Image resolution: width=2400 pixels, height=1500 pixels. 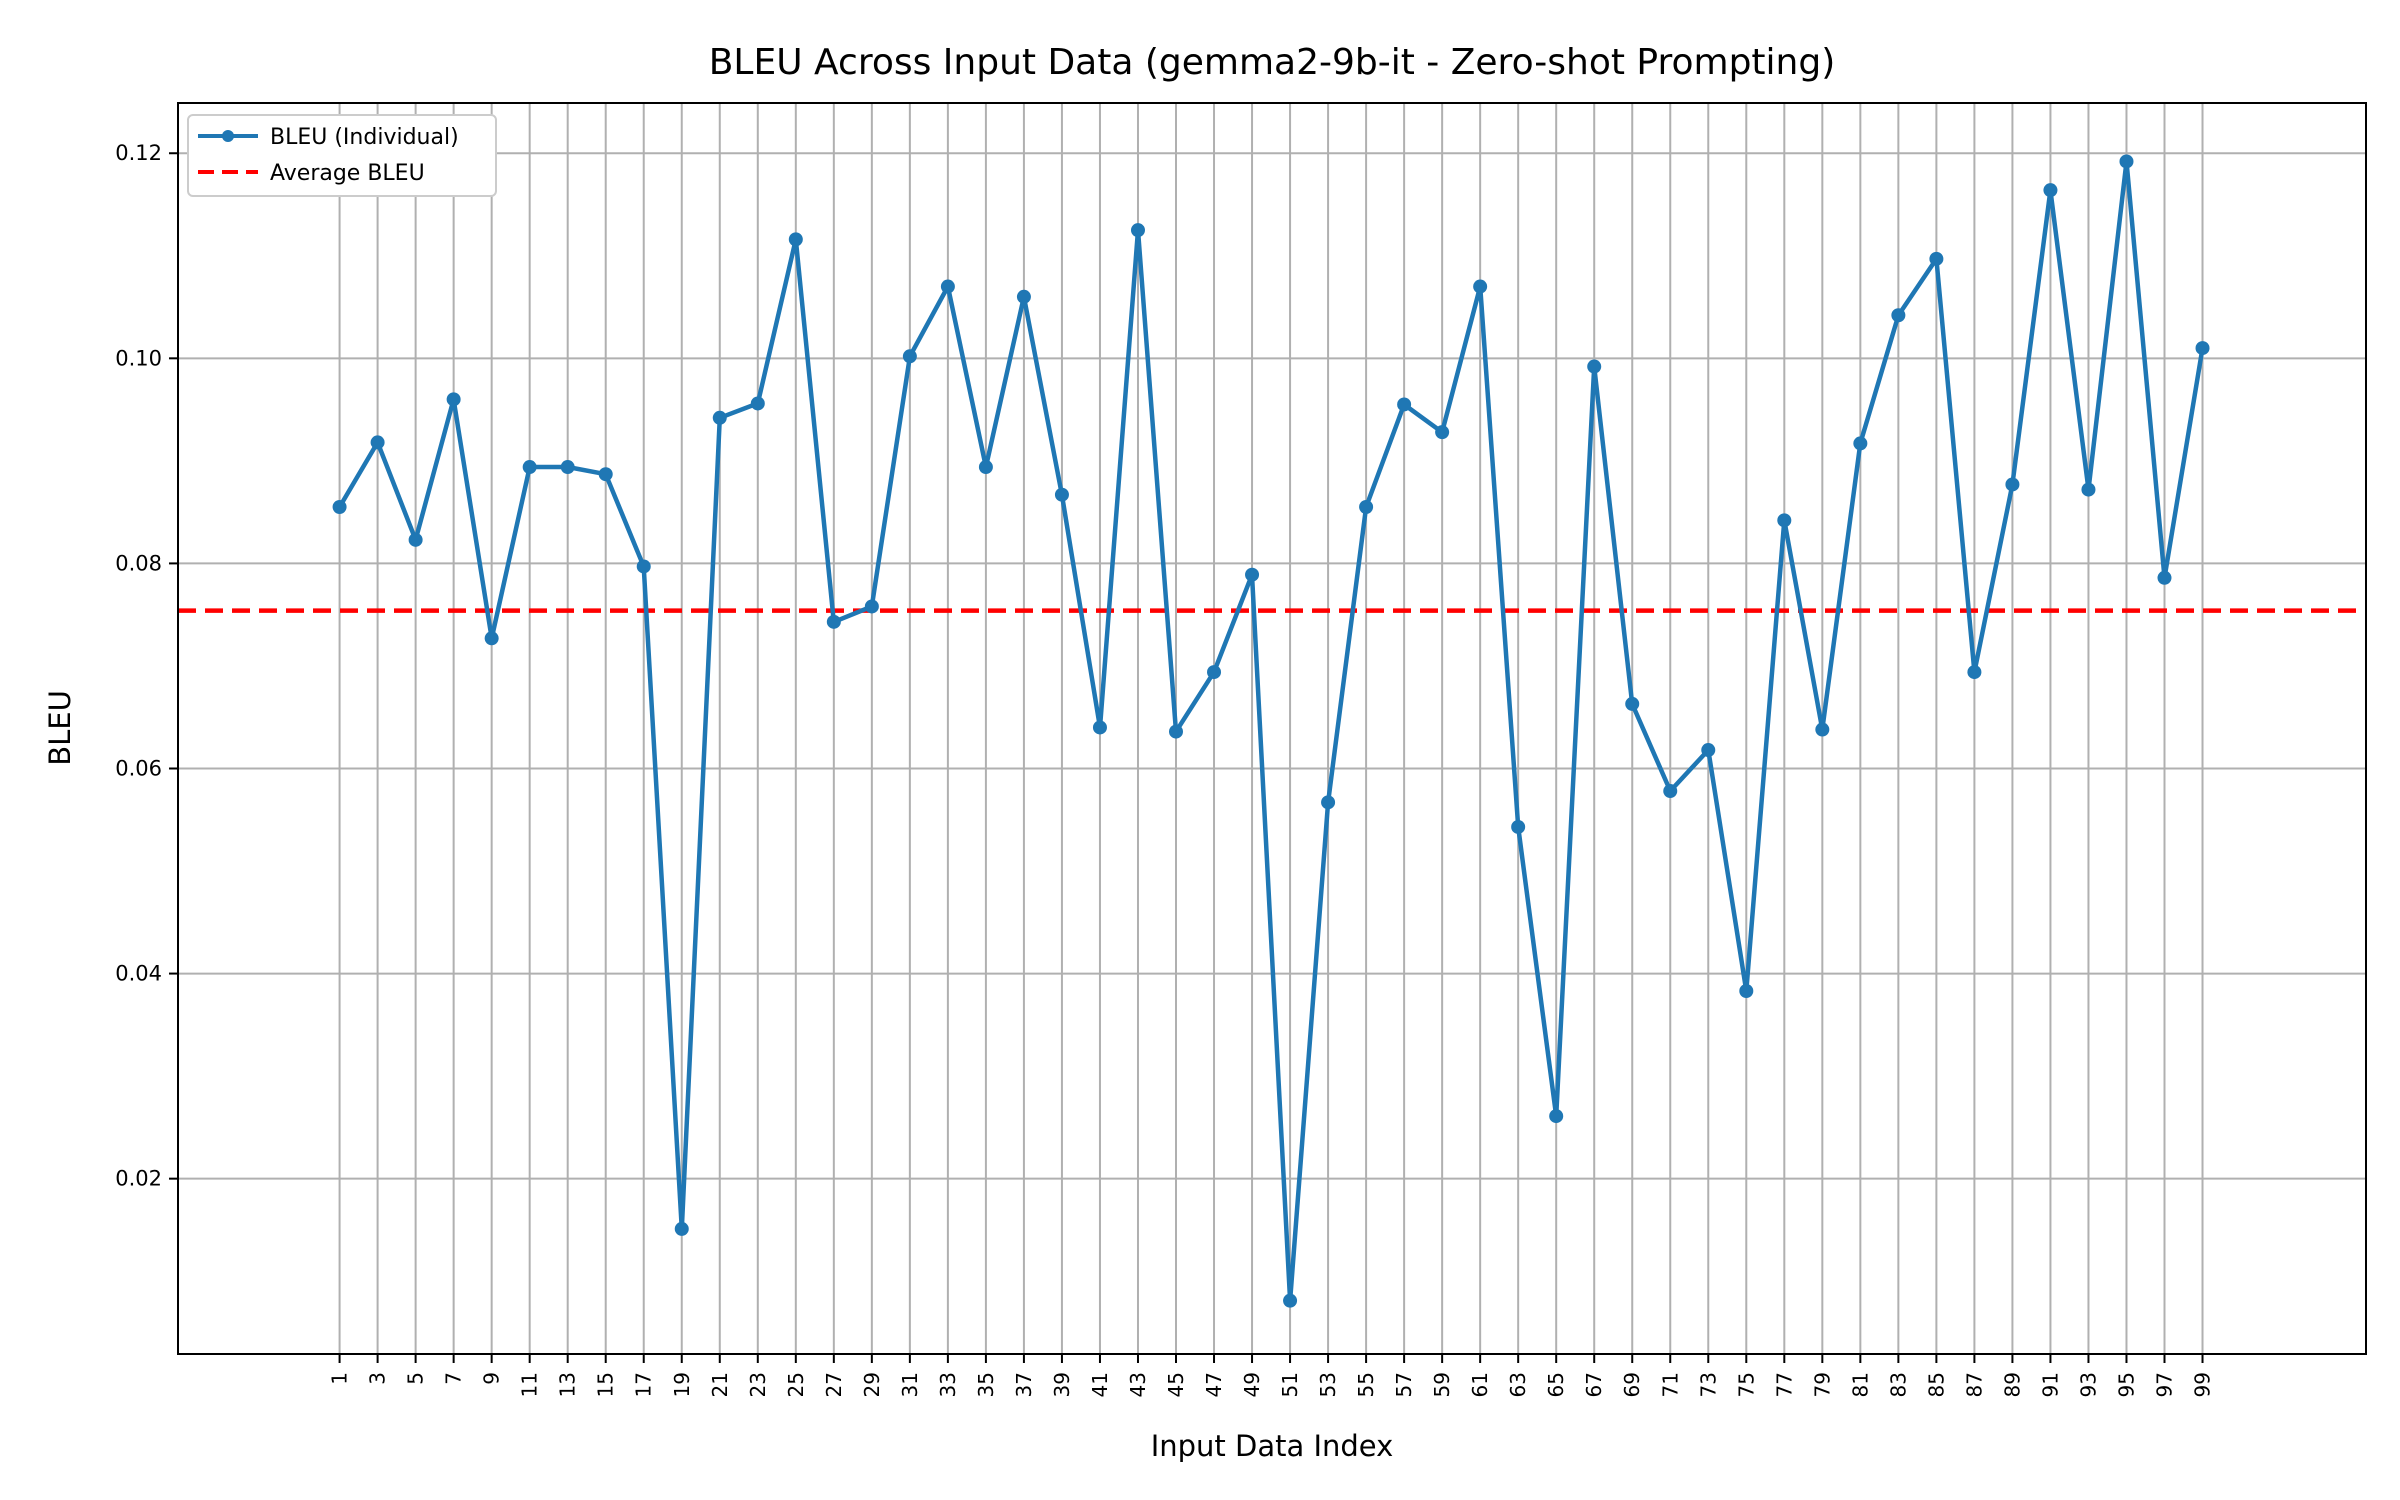 What do you see at coordinates (1860, 1384) in the screenshot?
I see `x-tick-label: 81` at bounding box center [1860, 1384].